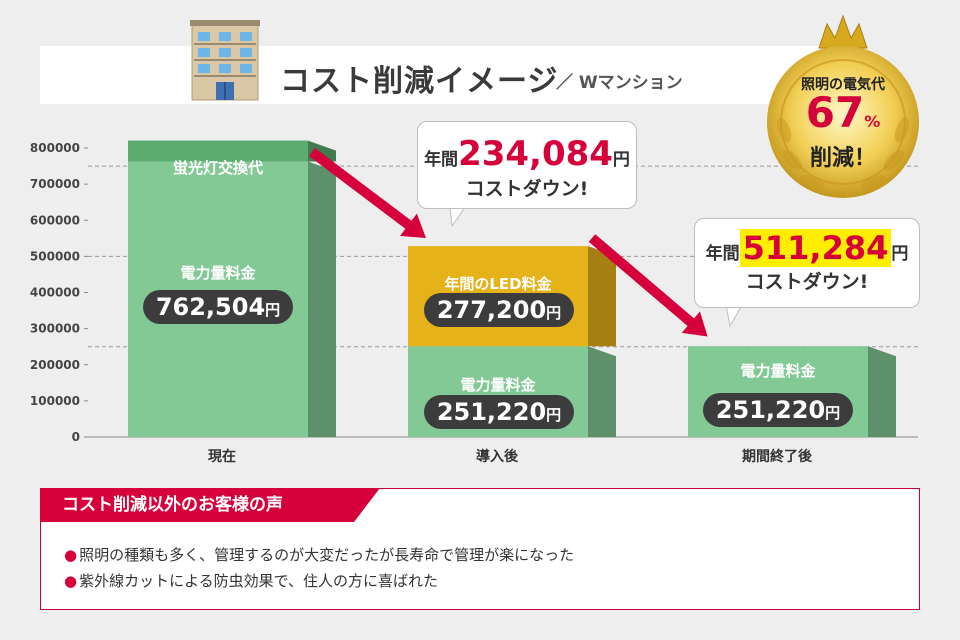 This screenshot has width=960, height=640. What do you see at coordinates (218, 151) in the screenshot?
I see `bar-segment` at bounding box center [218, 151].